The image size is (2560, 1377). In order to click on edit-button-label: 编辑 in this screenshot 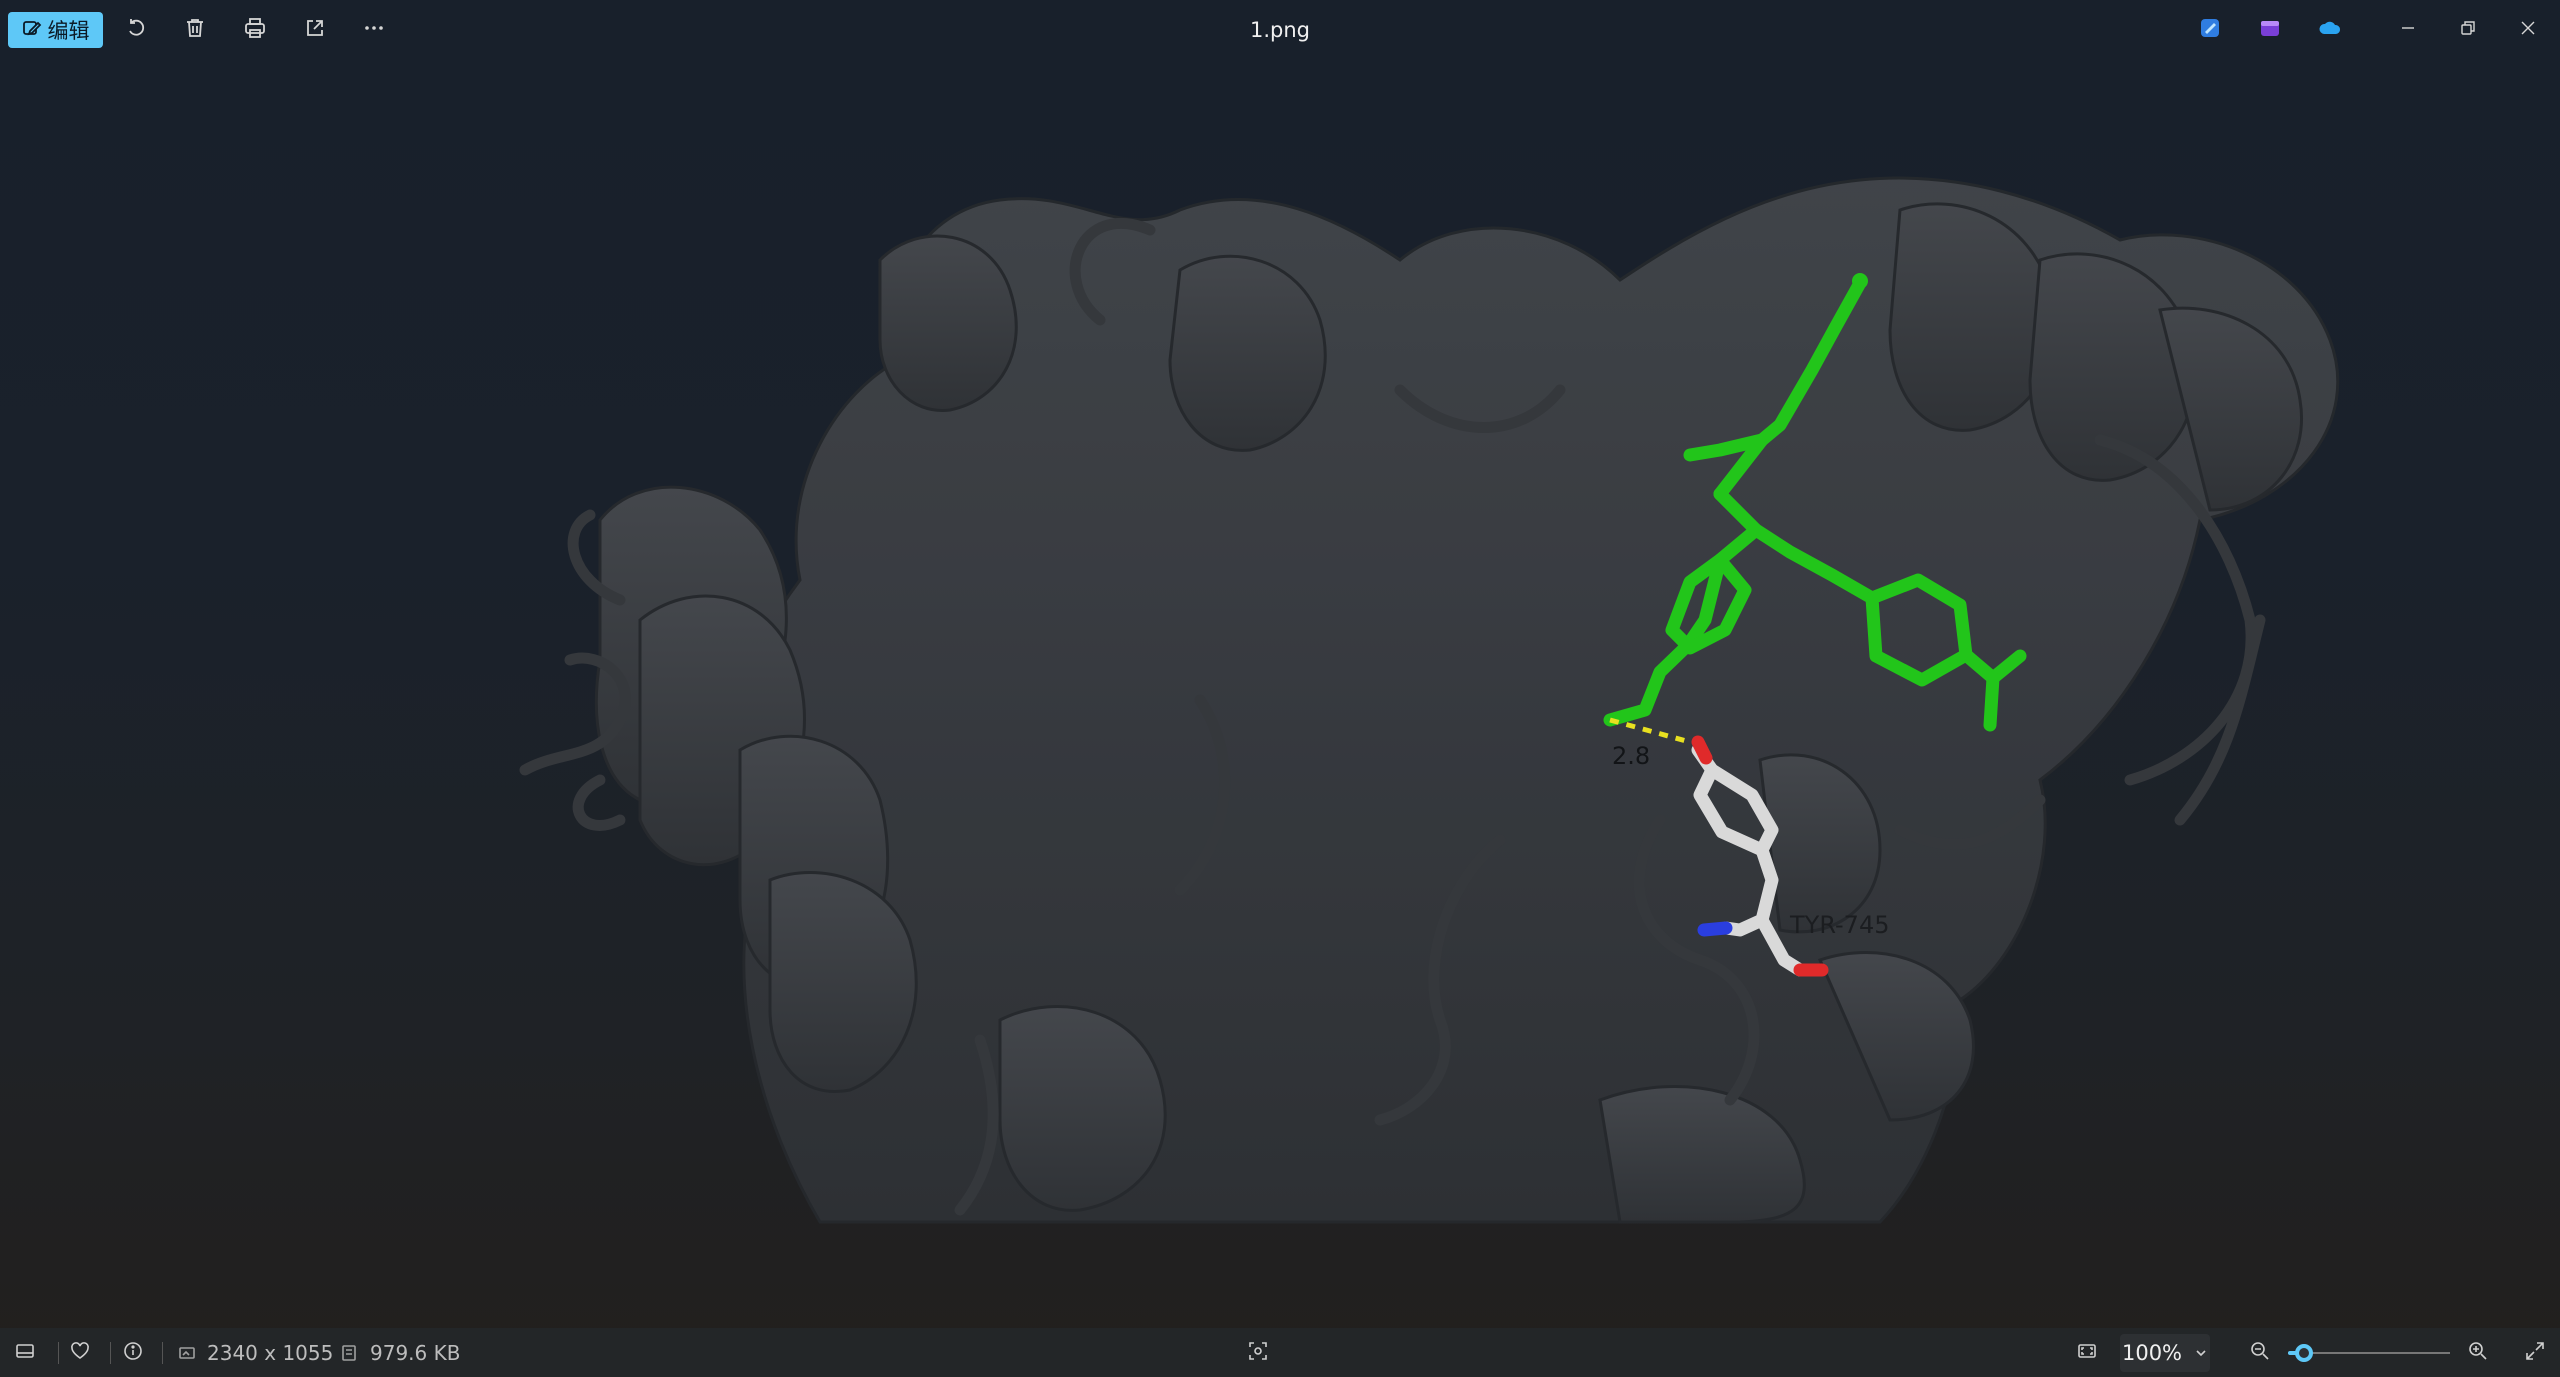, I will do `click(68, 31)`.